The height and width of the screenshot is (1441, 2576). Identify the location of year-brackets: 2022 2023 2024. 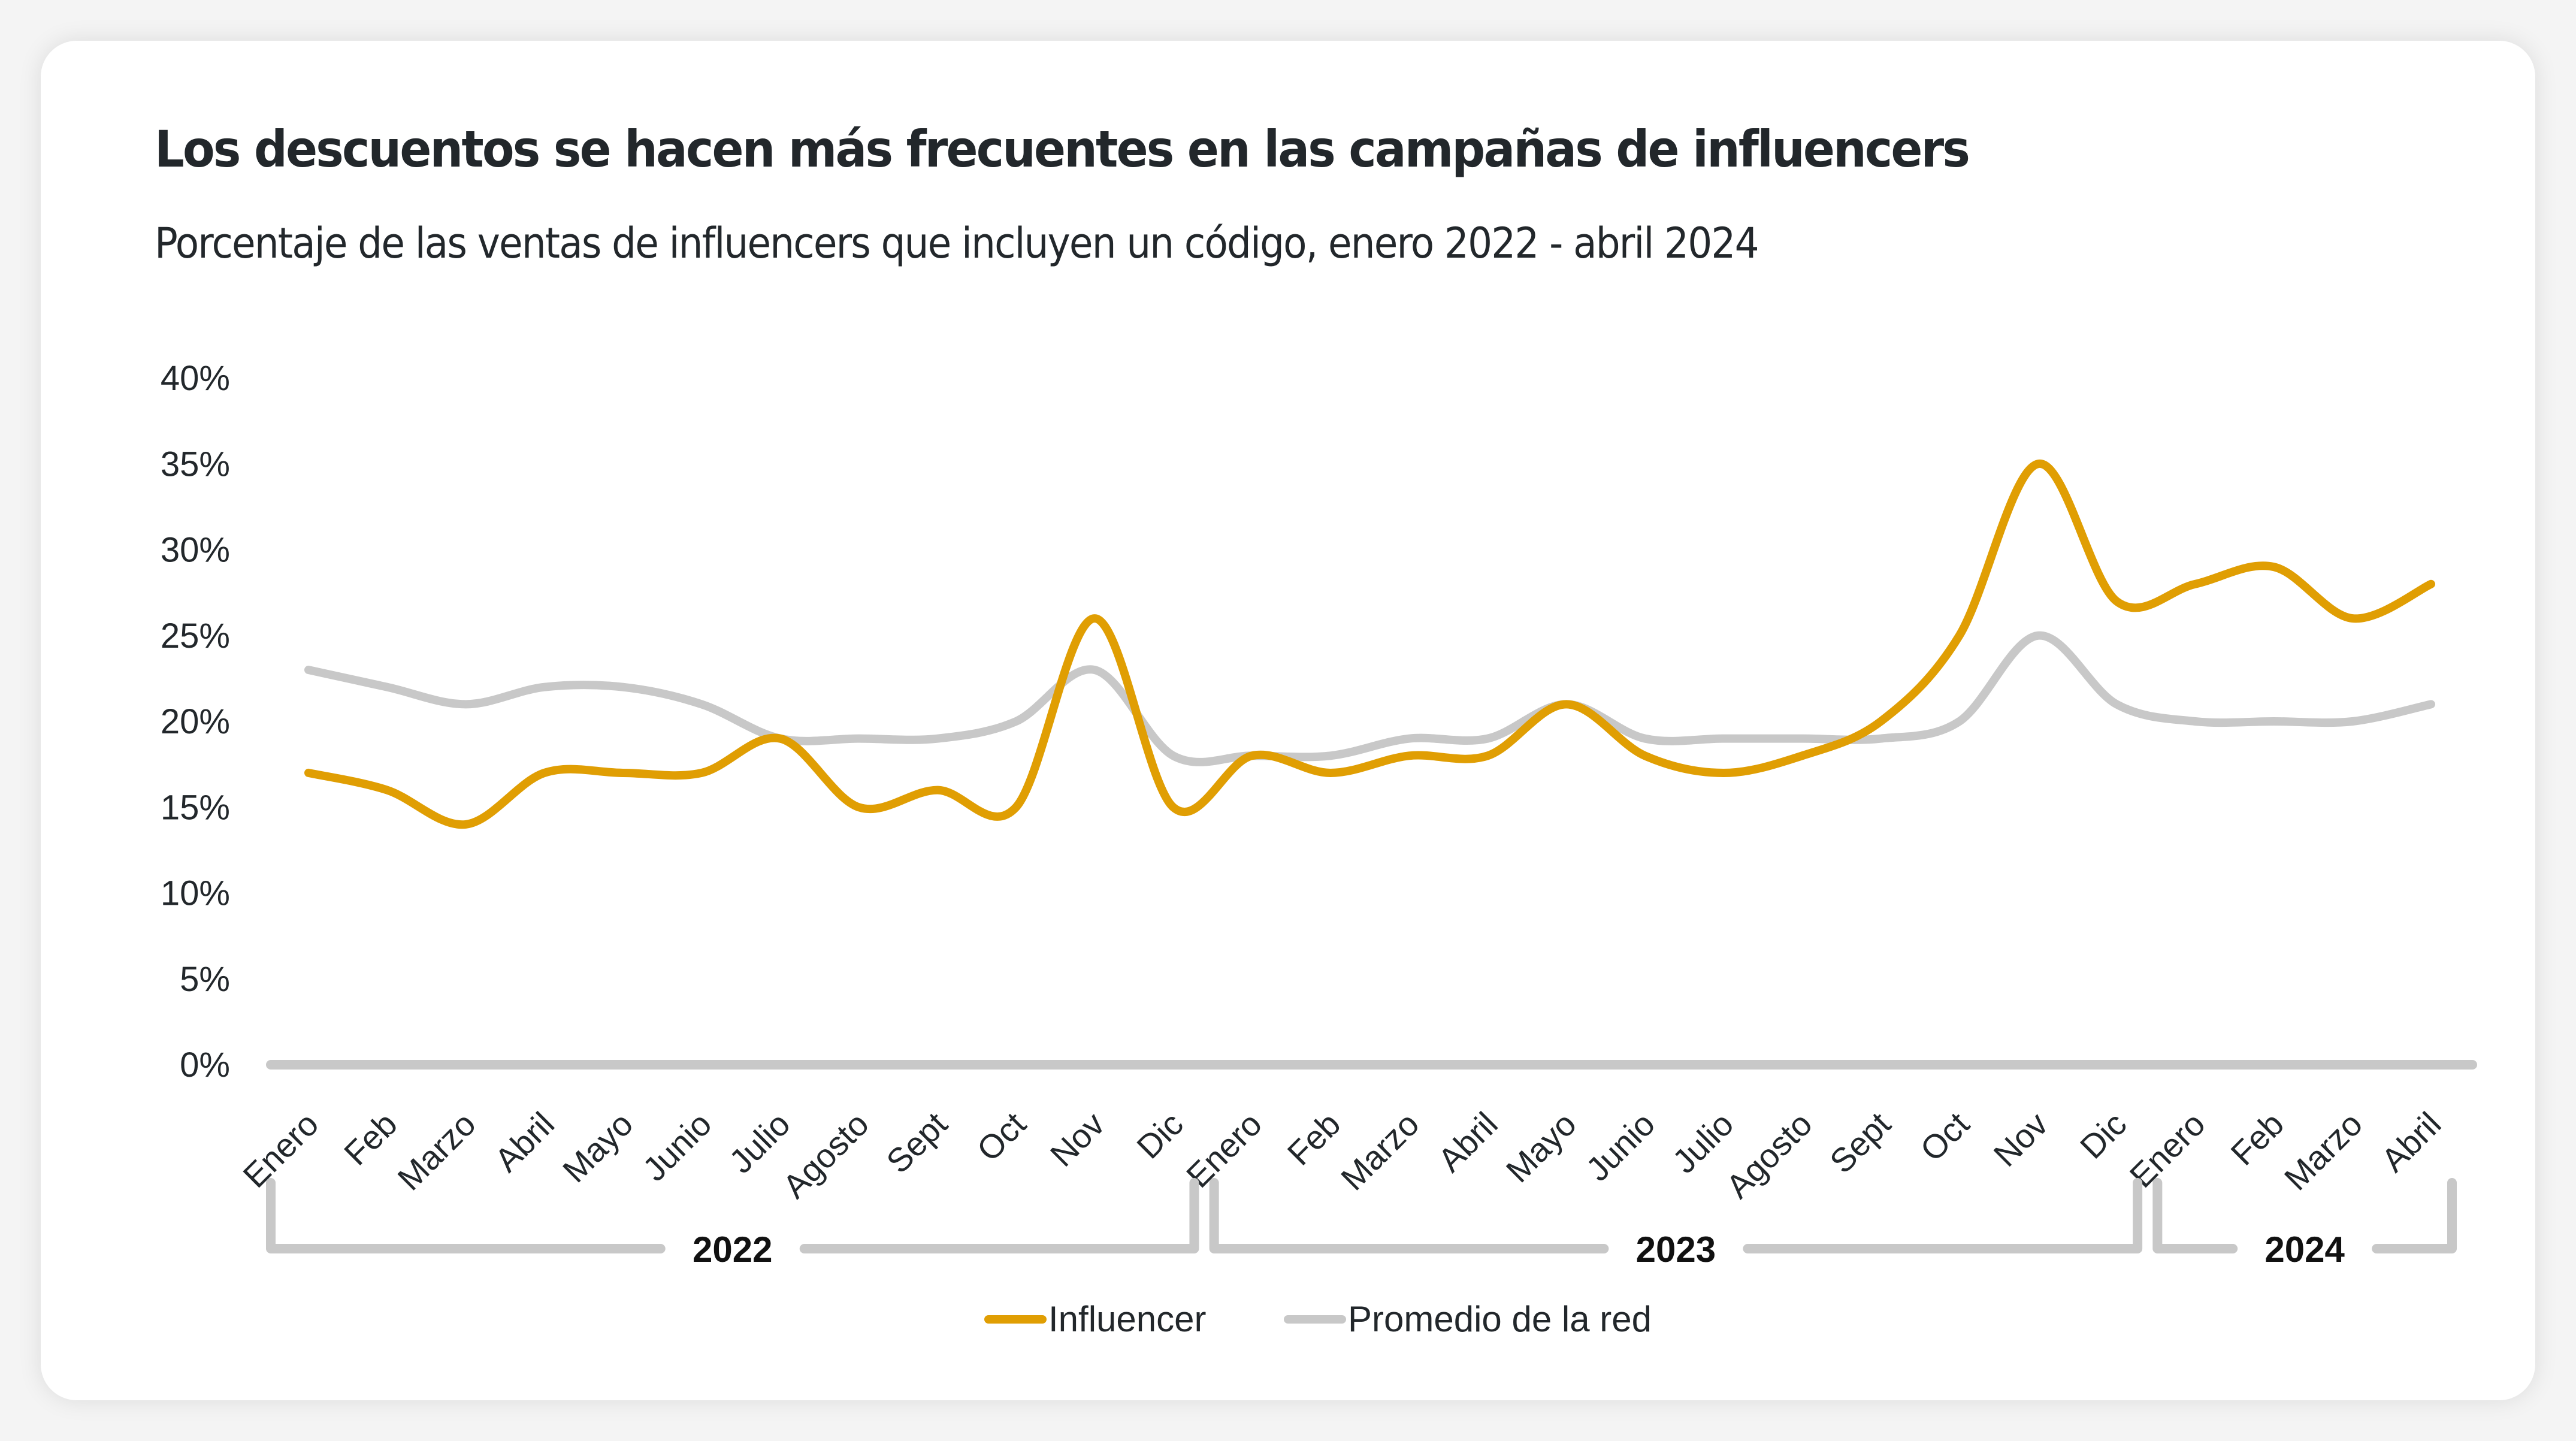
(1361, 1224).